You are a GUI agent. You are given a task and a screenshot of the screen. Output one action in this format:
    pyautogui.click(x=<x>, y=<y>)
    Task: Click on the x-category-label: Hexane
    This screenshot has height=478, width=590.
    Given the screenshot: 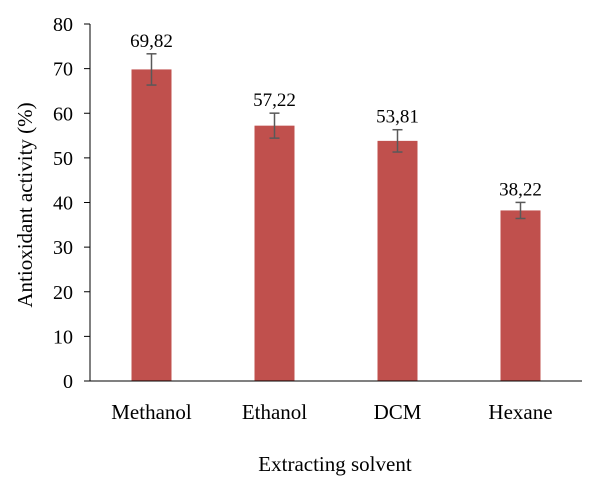 What is the action you would take?
    pyautogui.click(x=520, y=412)
    